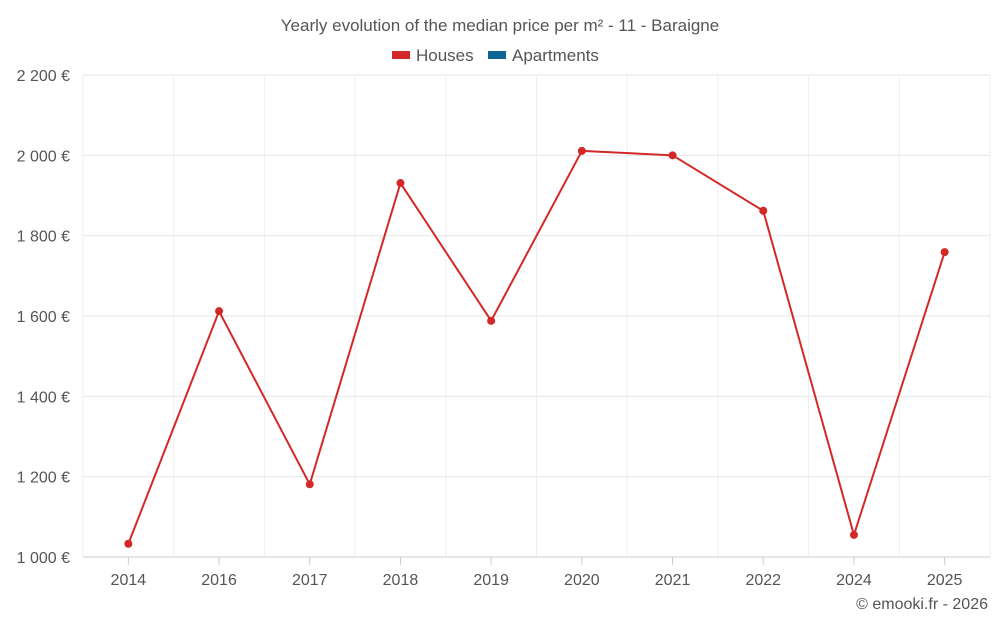 The image size is (1000, 625). I want to click on credit-text: © emooki.fr - 2026, so click(922, 604).